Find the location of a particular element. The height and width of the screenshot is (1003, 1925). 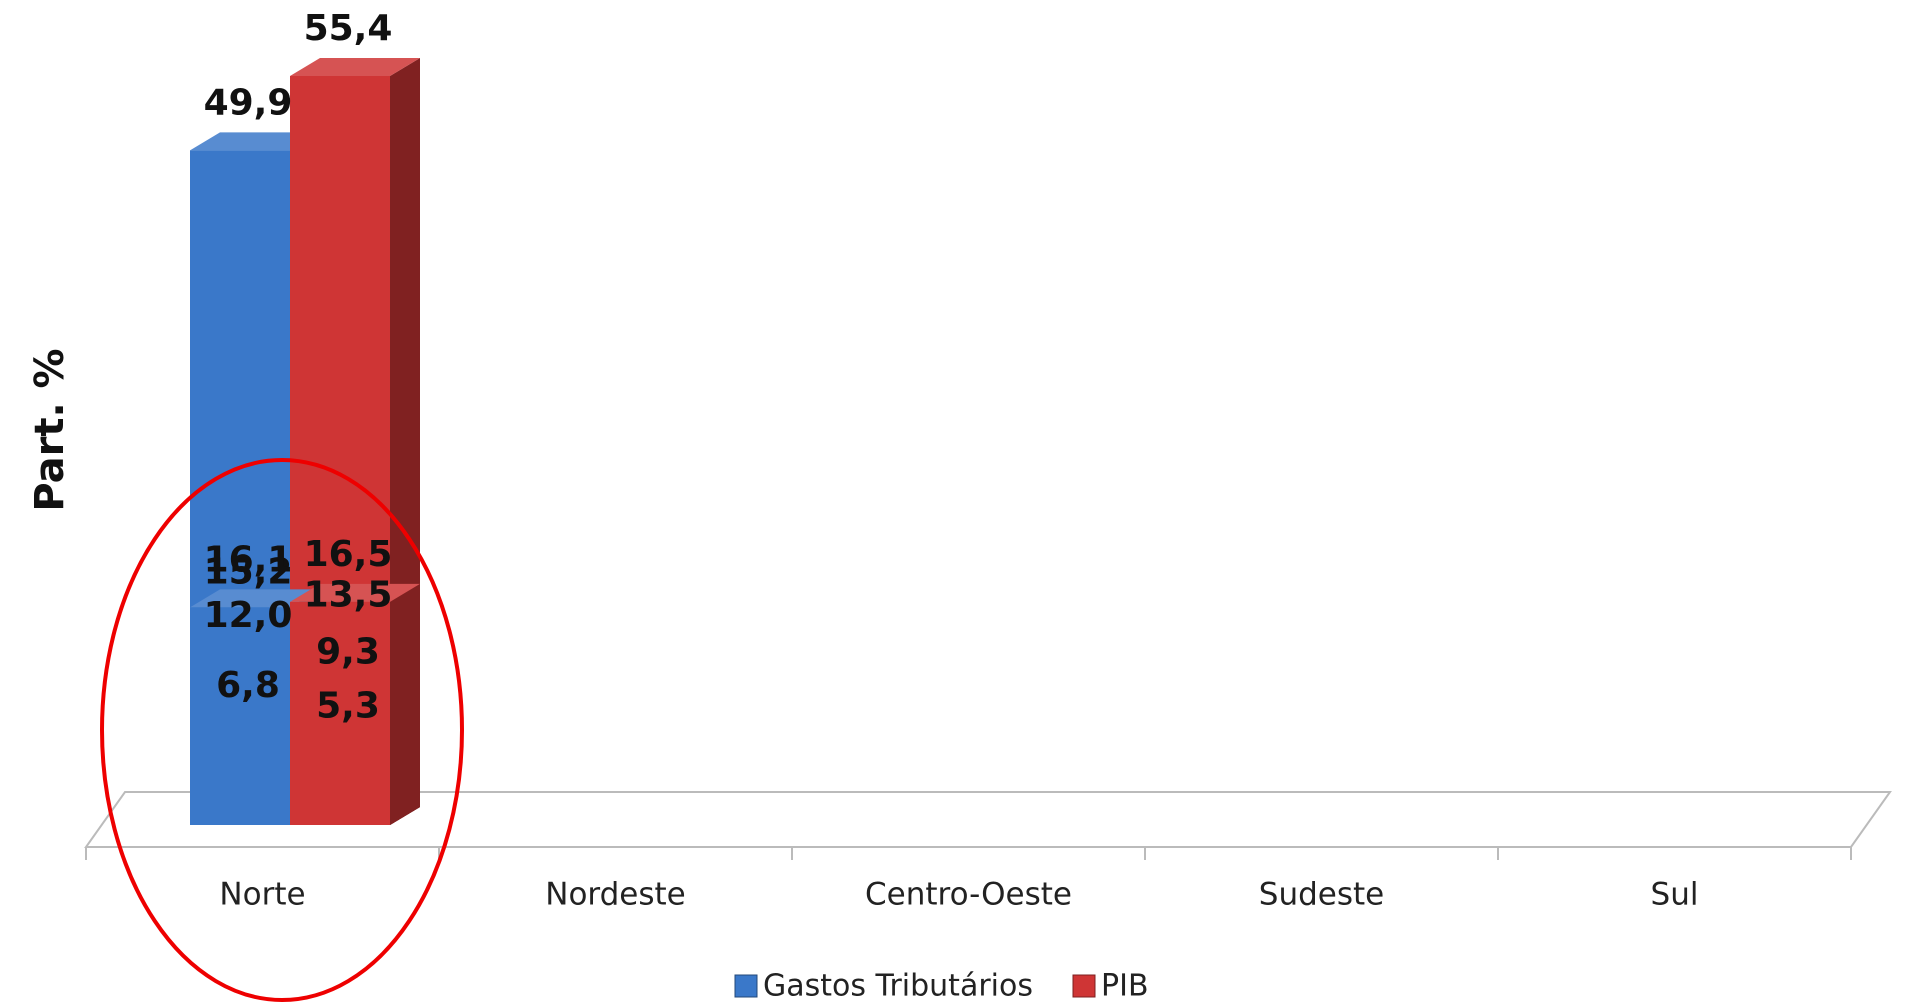

data-label: 15,2 is located at coordinates (248, 571).